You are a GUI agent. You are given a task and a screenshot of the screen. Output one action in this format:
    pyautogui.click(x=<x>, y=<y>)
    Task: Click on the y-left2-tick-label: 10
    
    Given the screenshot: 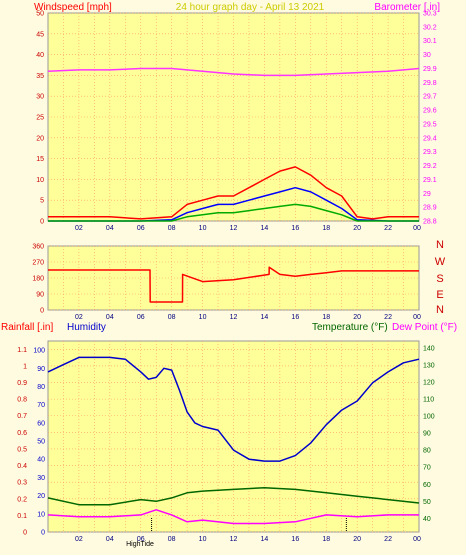 What is the action you would take?
    pyautogui.click(x=41, y=514)
    